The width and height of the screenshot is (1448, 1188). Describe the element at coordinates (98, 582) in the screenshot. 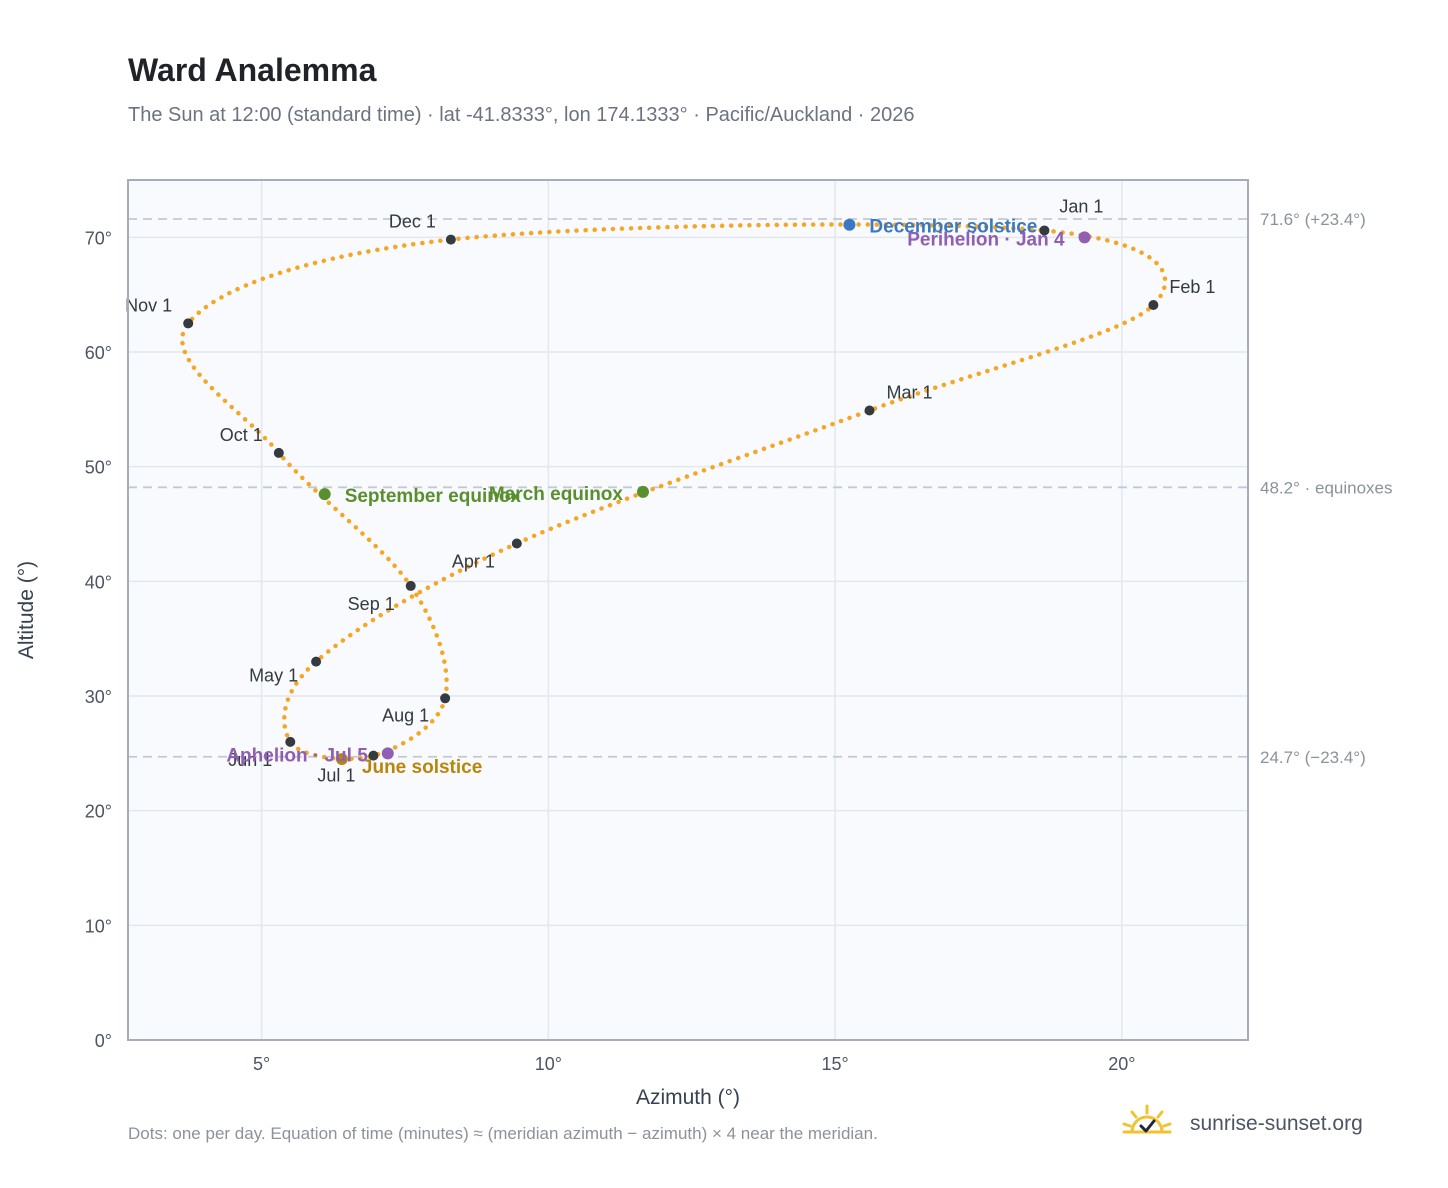

I see `y-tick-label: 40°` at that location.